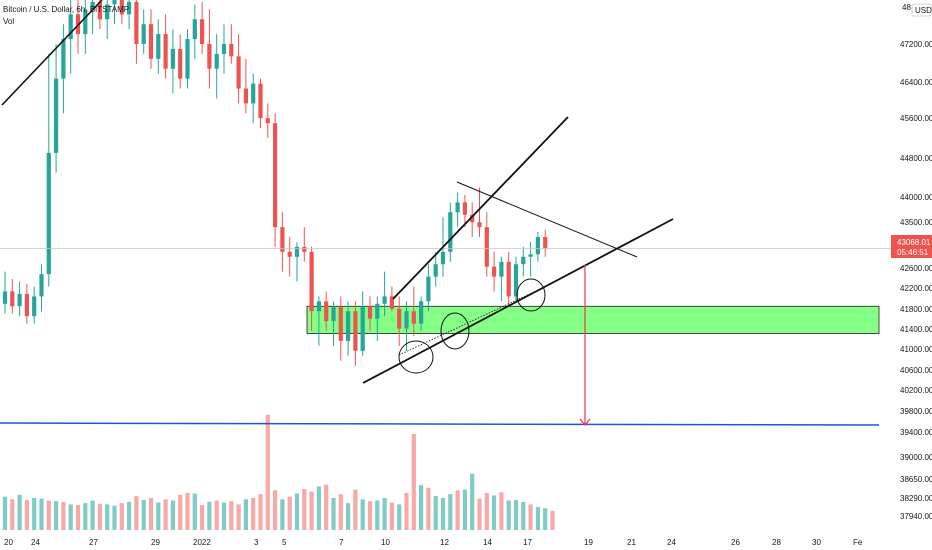 The width and height of the screenshot is (932, 550). I want to click on price-axis-label: 43500.00, so click(916, 222).